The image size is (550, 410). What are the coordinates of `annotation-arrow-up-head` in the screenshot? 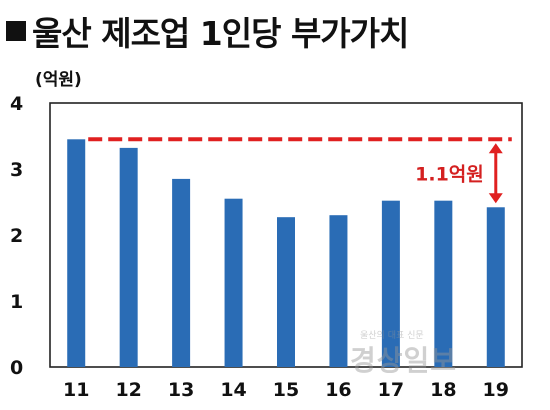 It's located at (495, 148).